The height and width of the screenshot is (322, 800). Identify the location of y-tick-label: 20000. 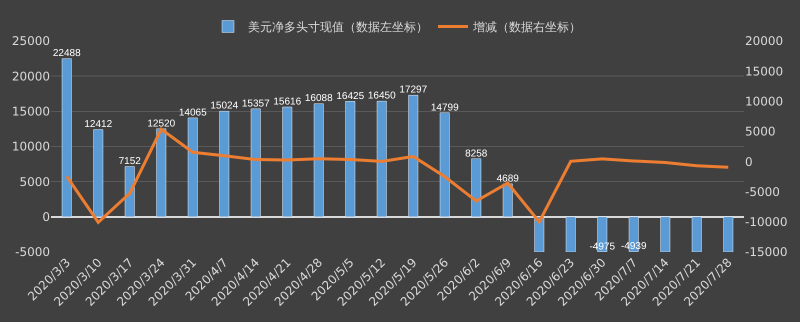
(31, 76).